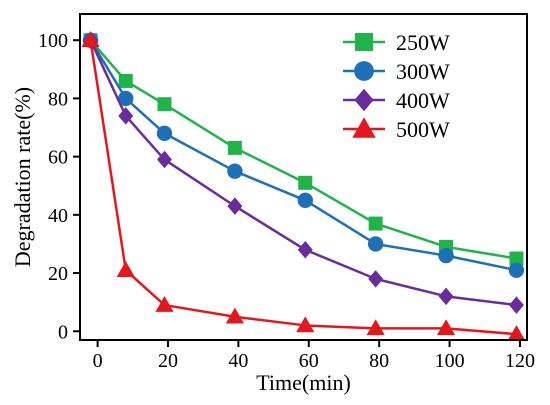  I want to click on y-axis-title: Degradation rate(%), so click(22, 177).